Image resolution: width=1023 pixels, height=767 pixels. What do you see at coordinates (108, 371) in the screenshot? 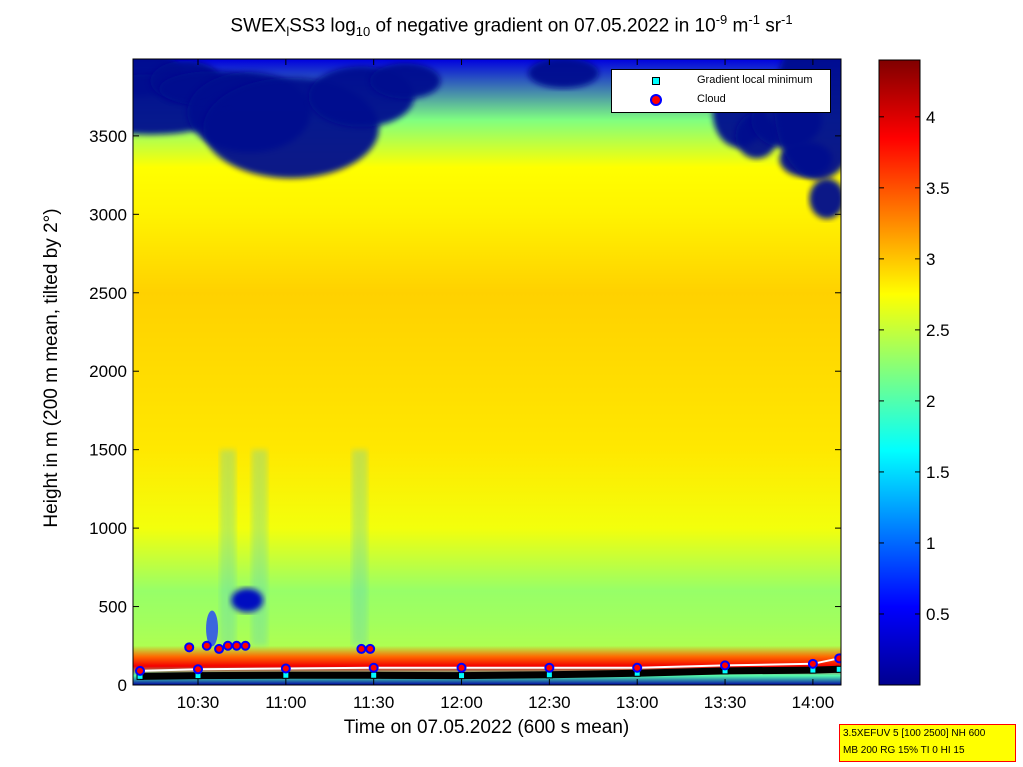
I see `y-tick-label: 2000` at bounding box center [108, 371].